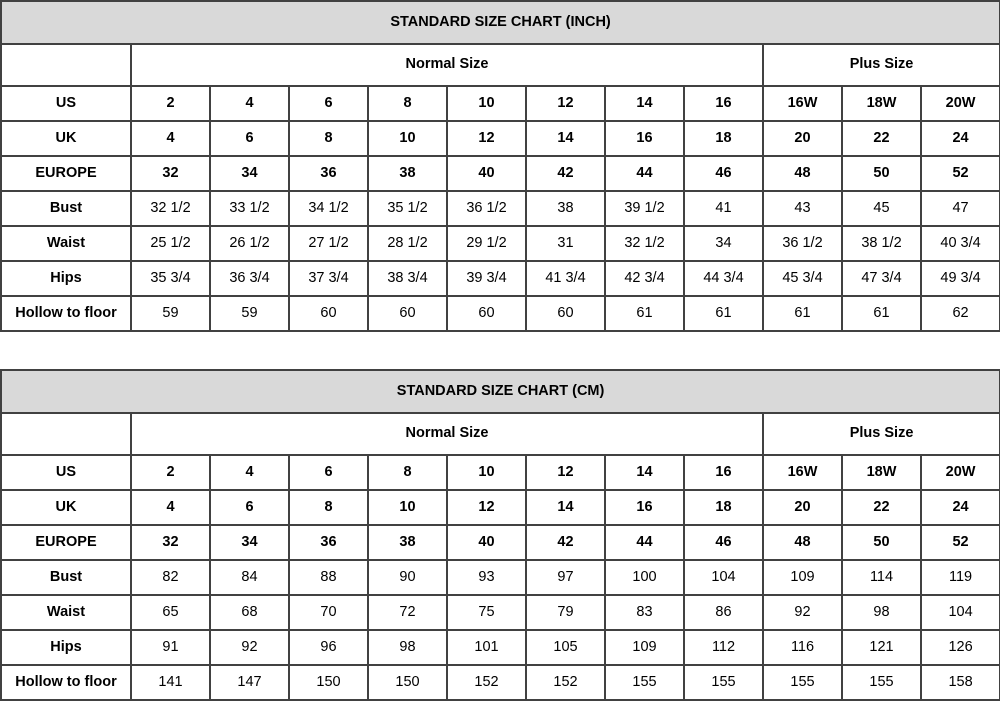 This screenshot has width=1000, height=703. What do you see at coordinates (66, 65) in the screenshot?
I see `corner-cell` at bounding box center [66, 65].